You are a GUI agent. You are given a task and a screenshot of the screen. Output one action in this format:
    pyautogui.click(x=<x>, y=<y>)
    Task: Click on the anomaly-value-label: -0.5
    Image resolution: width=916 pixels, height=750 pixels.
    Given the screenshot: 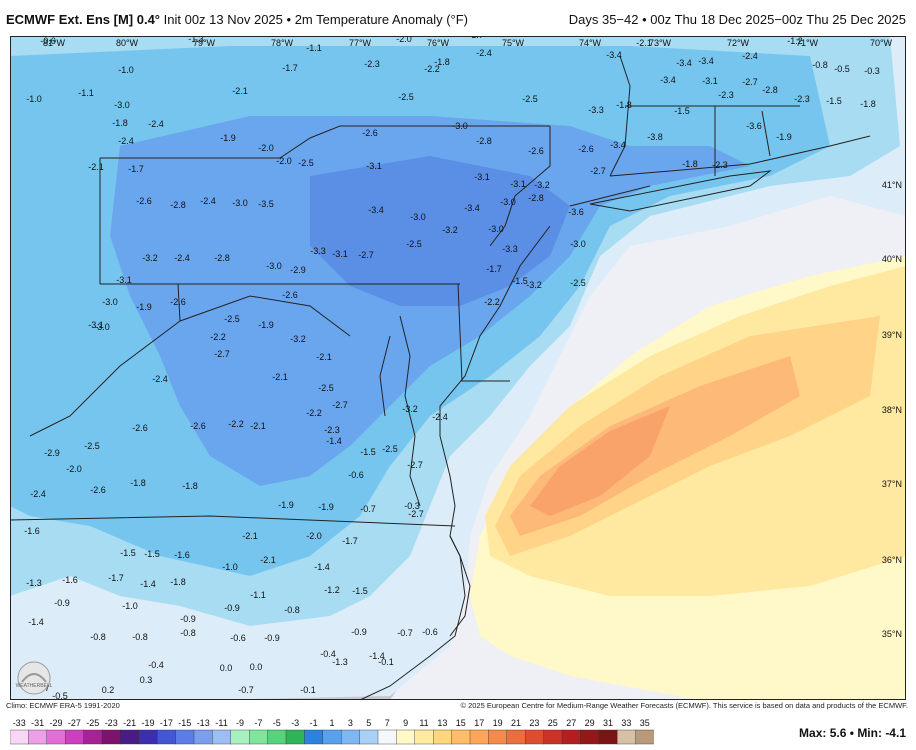 What is the action you would take?
    pyautogui.click(x=60, y=695)
    